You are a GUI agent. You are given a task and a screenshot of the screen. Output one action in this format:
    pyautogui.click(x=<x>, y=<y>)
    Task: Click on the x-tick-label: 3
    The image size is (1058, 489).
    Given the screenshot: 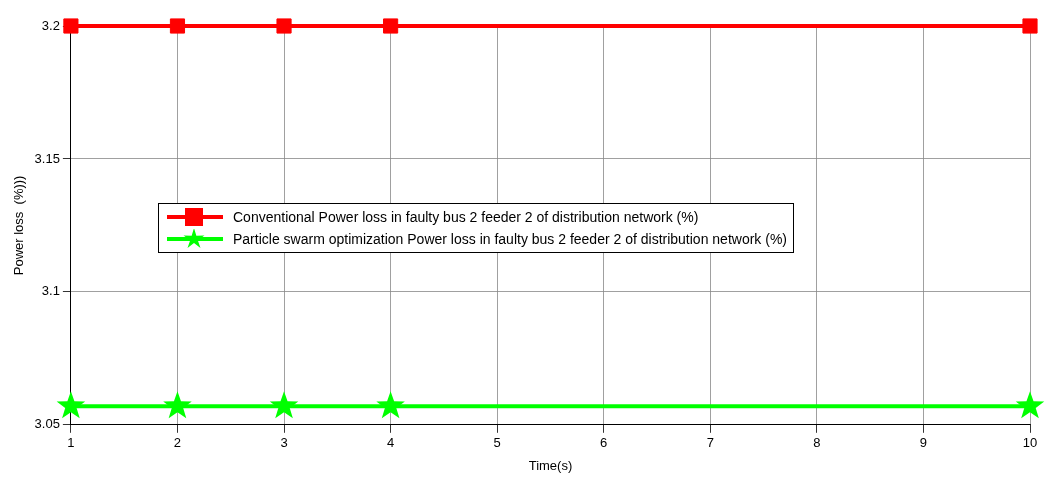 What is the action you would take?
    pyautogui.click(x=284, y=443)
    